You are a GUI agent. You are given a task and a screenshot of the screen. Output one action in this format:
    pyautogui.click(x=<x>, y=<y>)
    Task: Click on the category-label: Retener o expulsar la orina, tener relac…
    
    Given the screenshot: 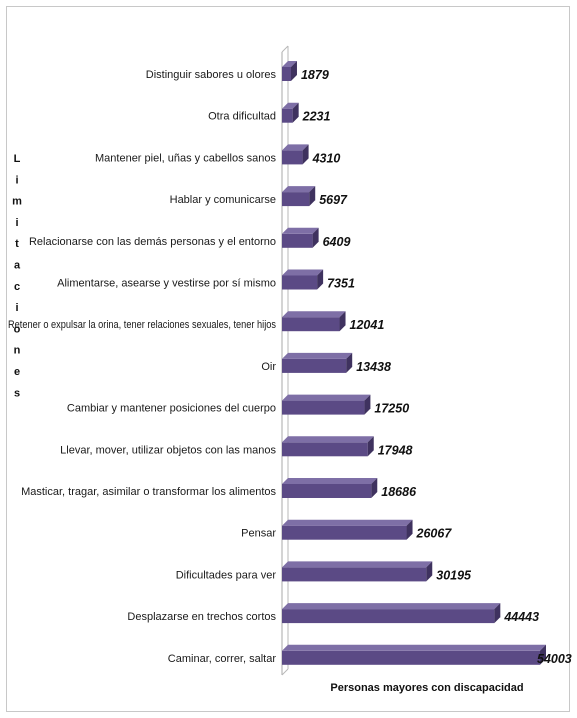 What is the action you would take?
    pyautogui.click(x=142, y=325)
    